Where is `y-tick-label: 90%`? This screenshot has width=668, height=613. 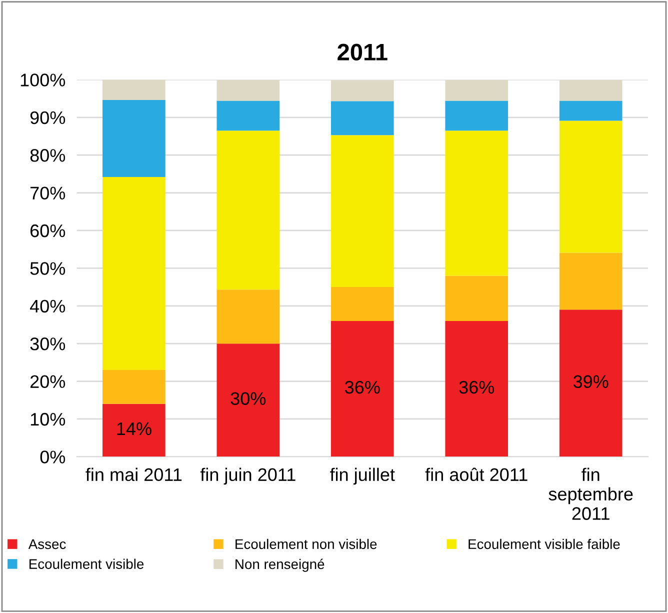
y-tick-label: 90% is located at coordinates (48, 117).